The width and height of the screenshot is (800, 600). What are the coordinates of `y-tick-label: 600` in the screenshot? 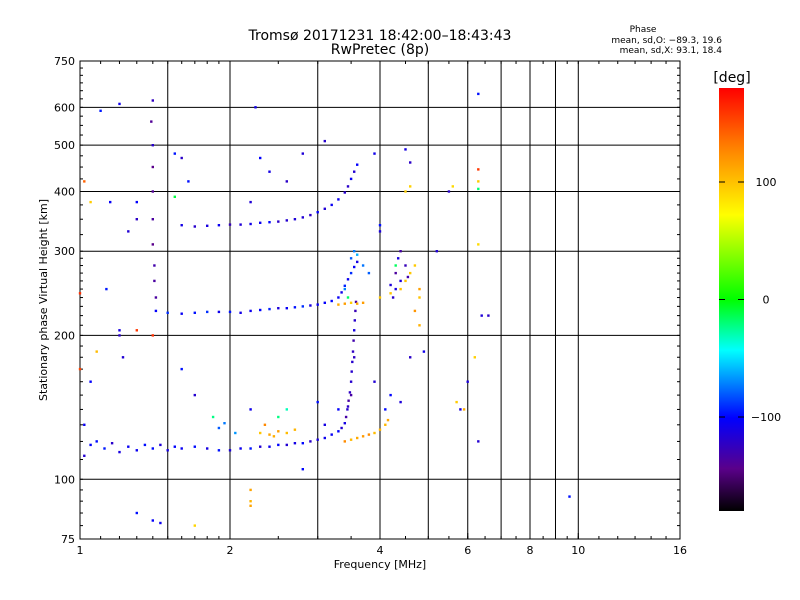 It's located at (64, 107).